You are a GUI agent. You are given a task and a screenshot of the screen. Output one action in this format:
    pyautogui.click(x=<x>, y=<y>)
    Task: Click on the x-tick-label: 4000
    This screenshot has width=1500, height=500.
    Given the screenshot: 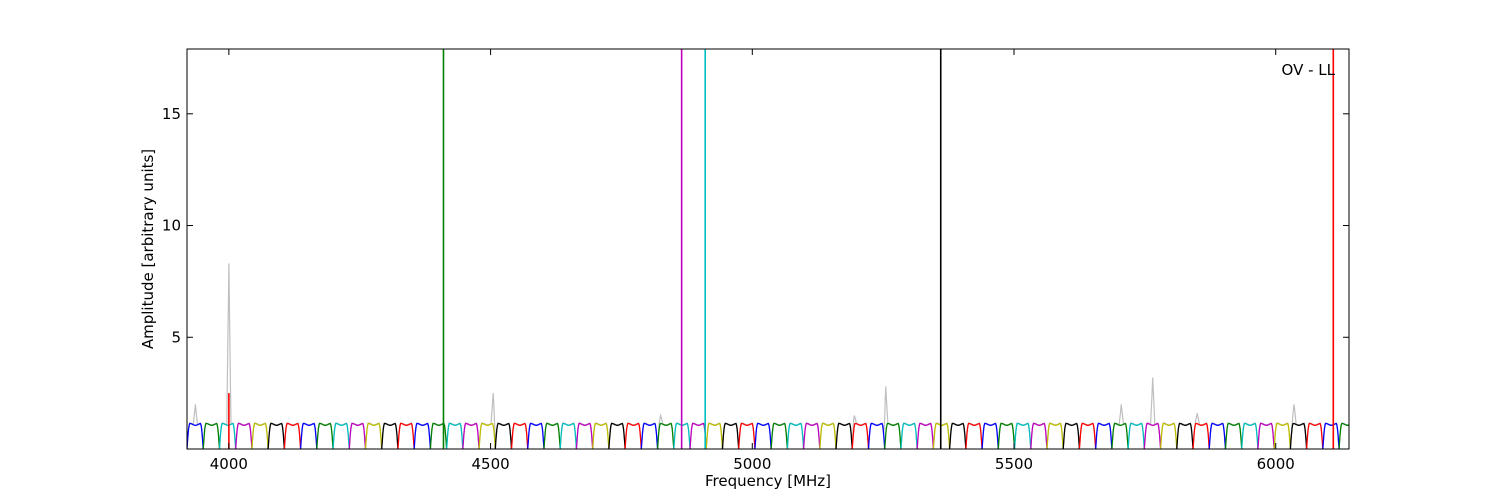 What is the action you would take?
    pyautogui.click(x=229, y=464)
    